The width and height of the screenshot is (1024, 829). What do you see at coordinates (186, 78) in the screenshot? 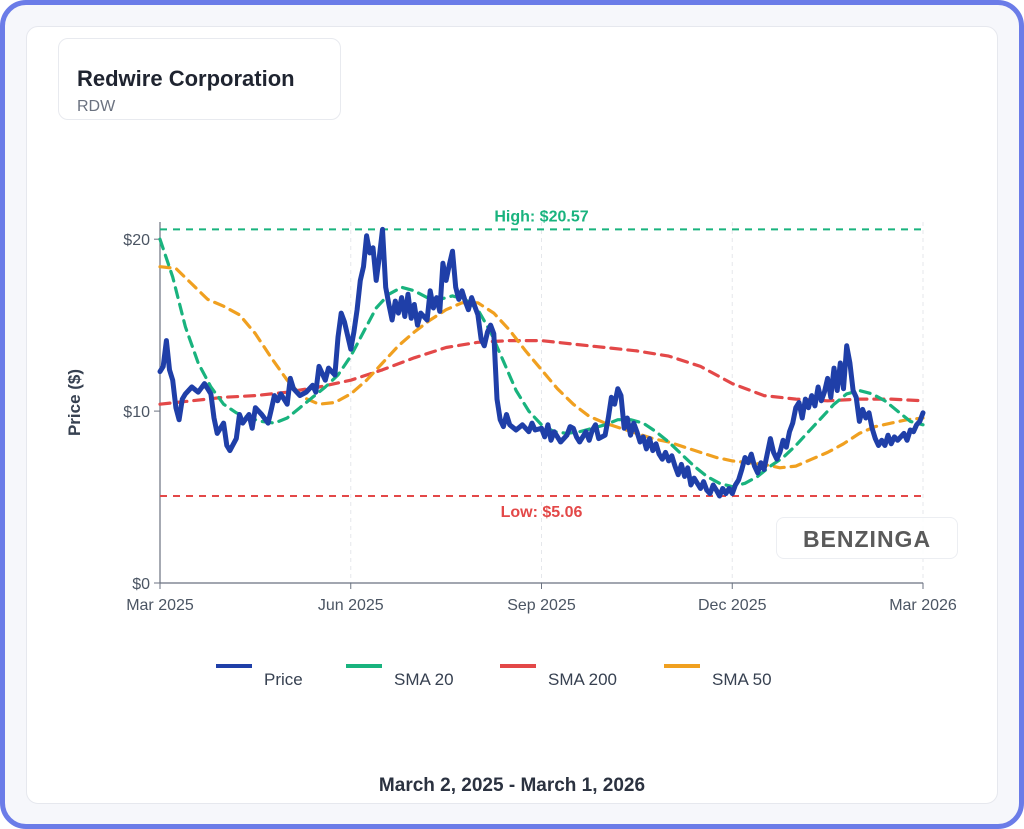
I see `company-name: Redwire Corporation` at bounding box center [186, 78].